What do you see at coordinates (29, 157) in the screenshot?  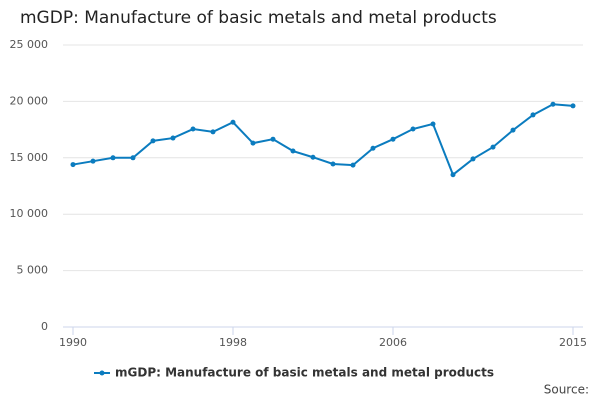 I see `y-tick-label: 15 000` at bounding box center [29, 157].